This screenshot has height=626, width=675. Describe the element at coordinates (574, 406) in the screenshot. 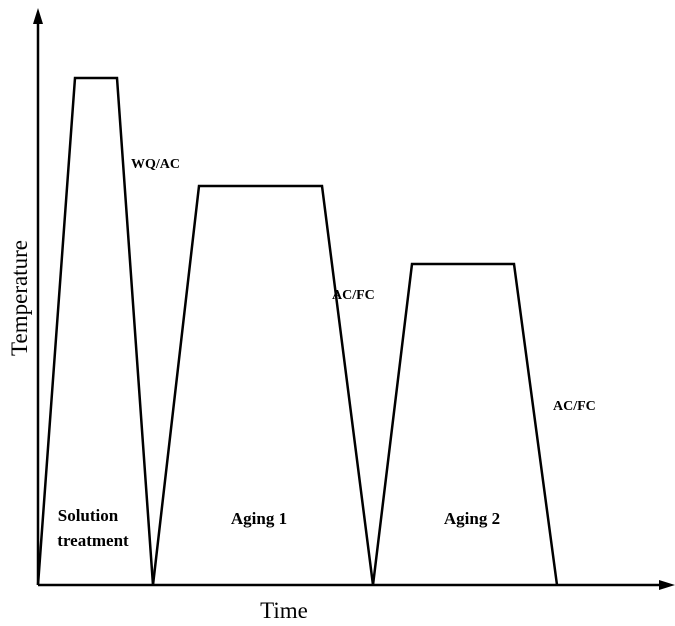

I see `cooling-label-ac-fc-2: AC/FC` at that location.